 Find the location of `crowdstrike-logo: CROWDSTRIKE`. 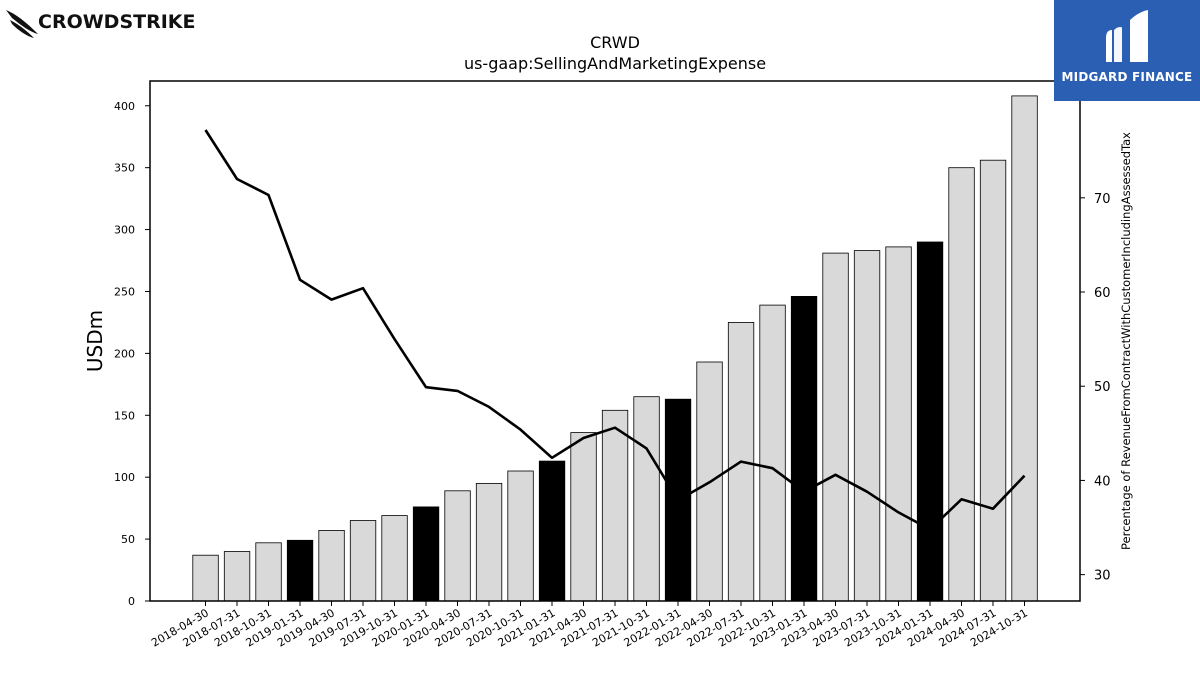

crowdstrike-logo: CROWDSTRIKE is located at coordinates (100, 22).